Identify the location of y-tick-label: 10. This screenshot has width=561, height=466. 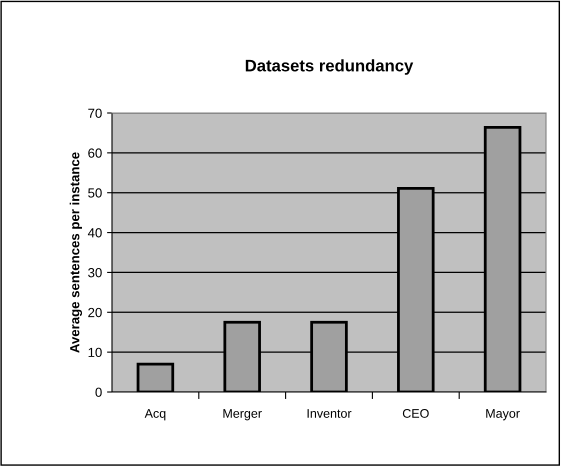
(95, 353).